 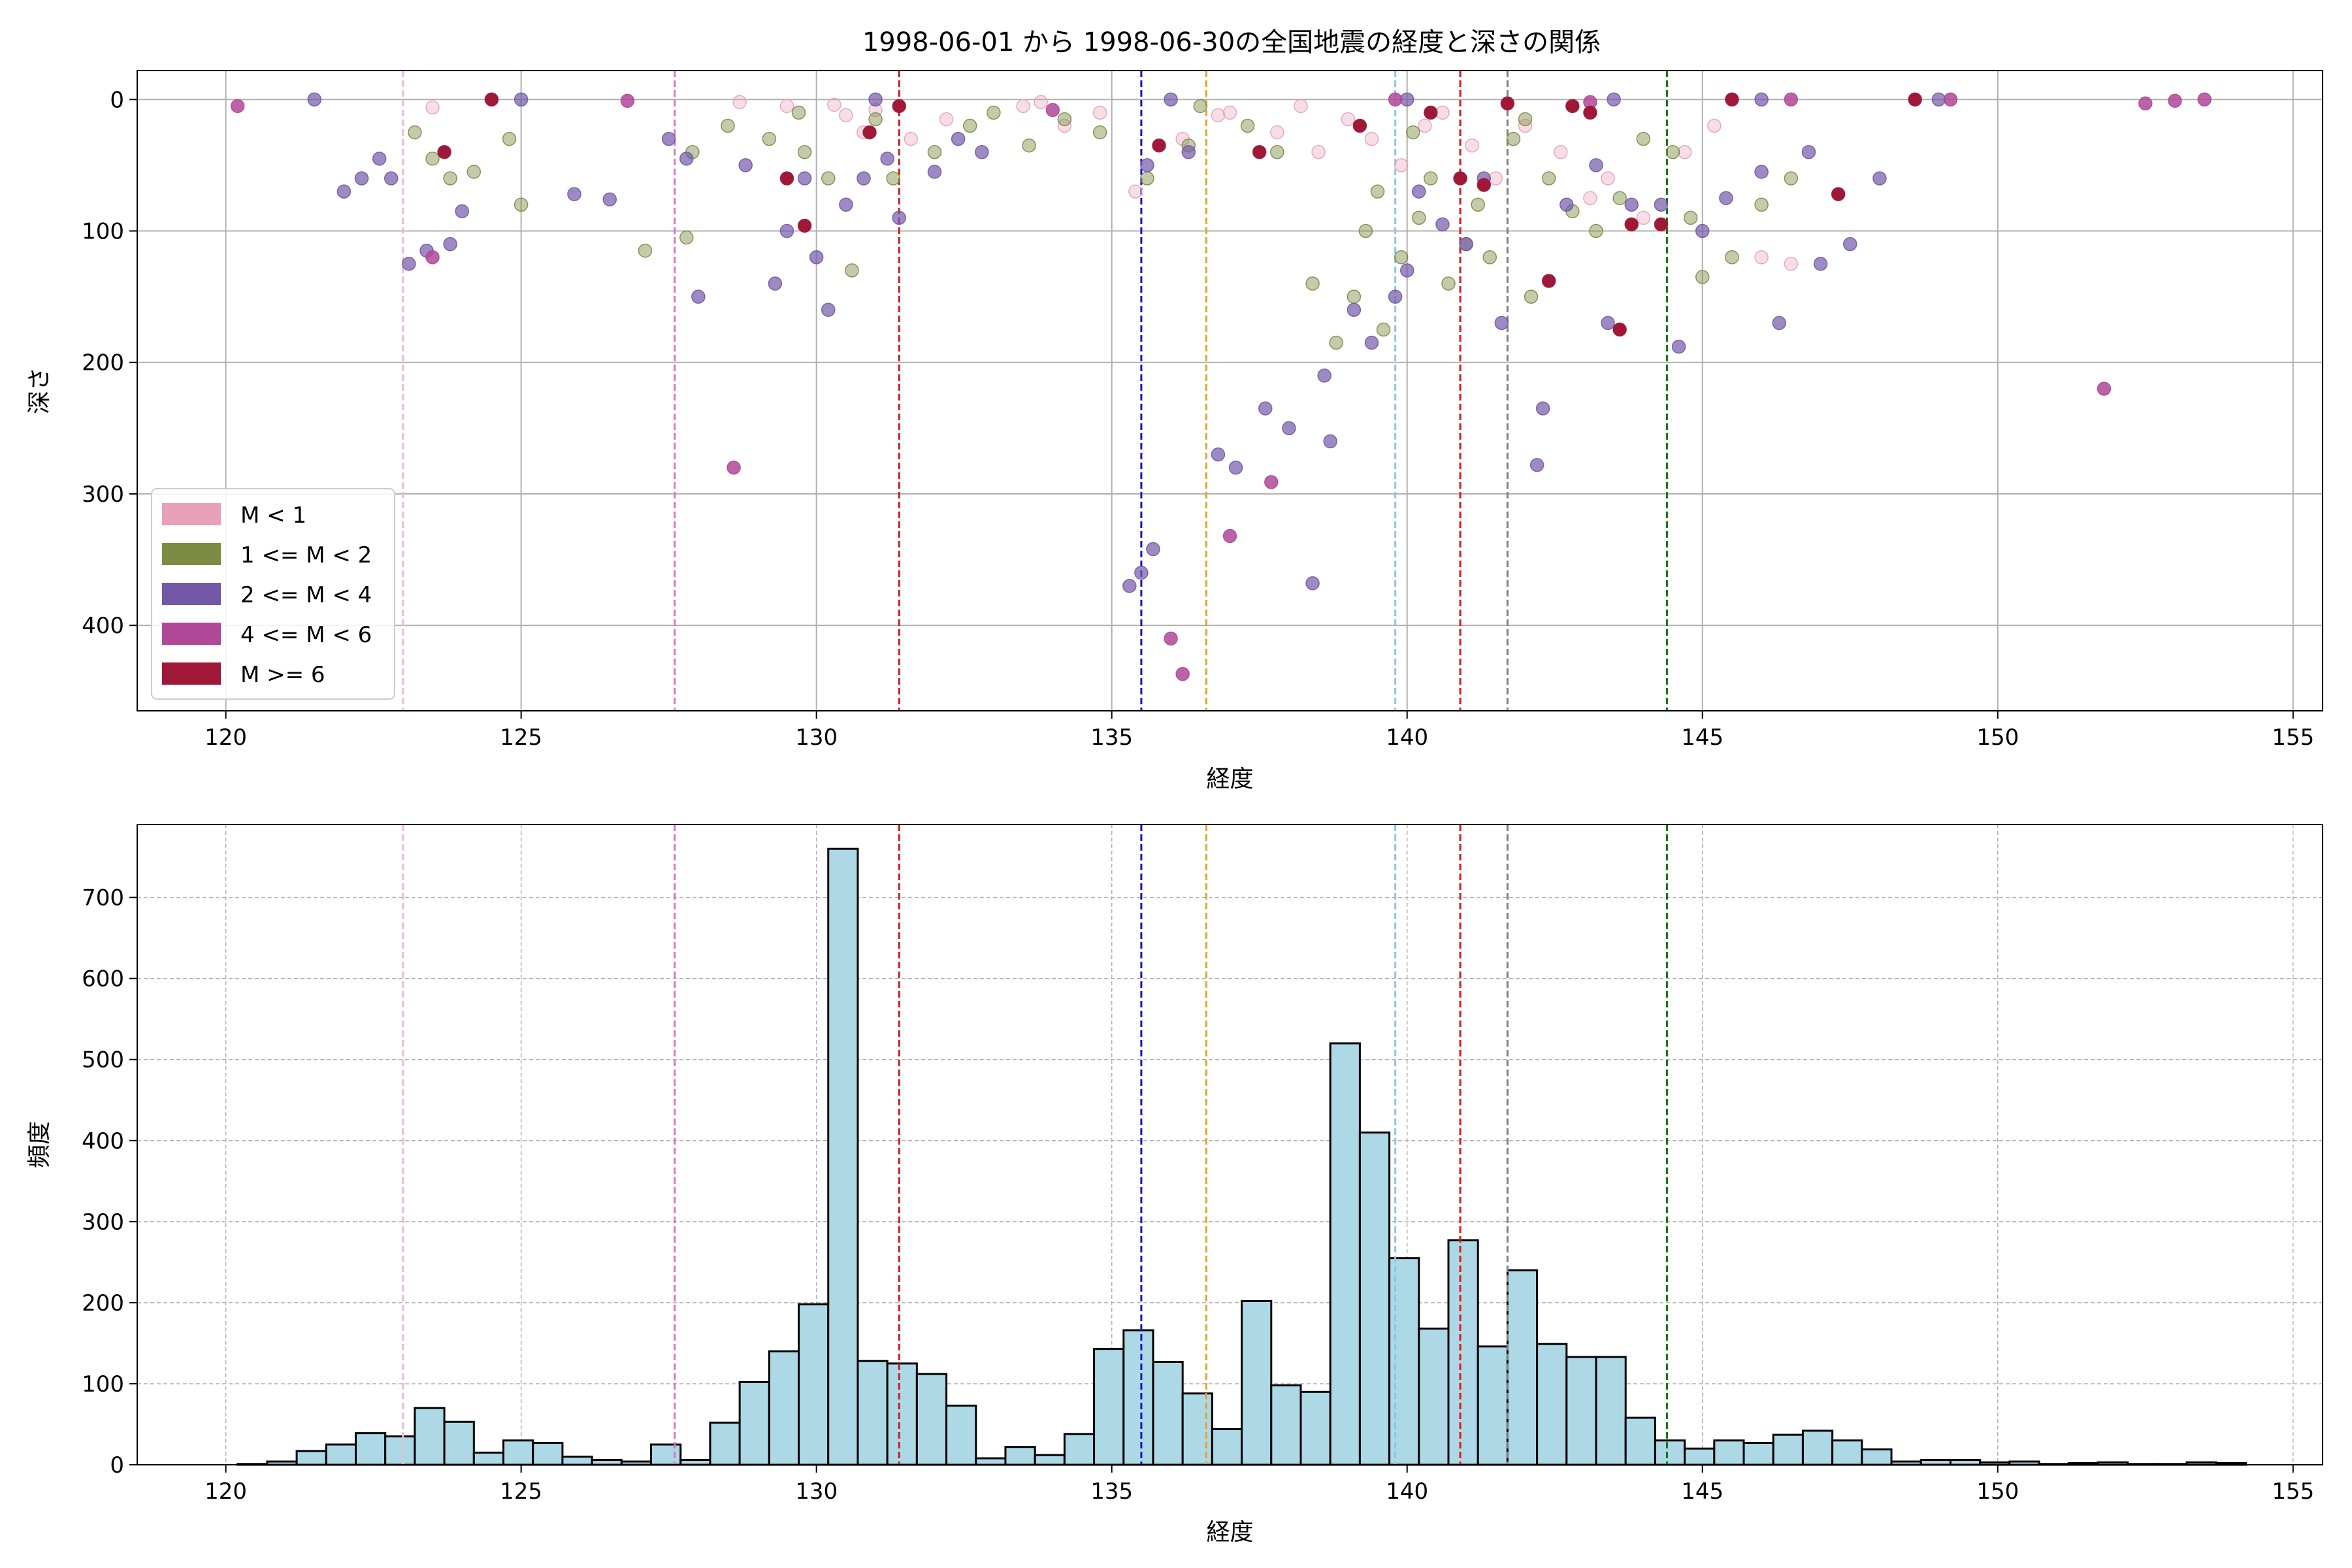 I want to click on histogram-y-tick-label: 400, so click(x=103, y=1141).